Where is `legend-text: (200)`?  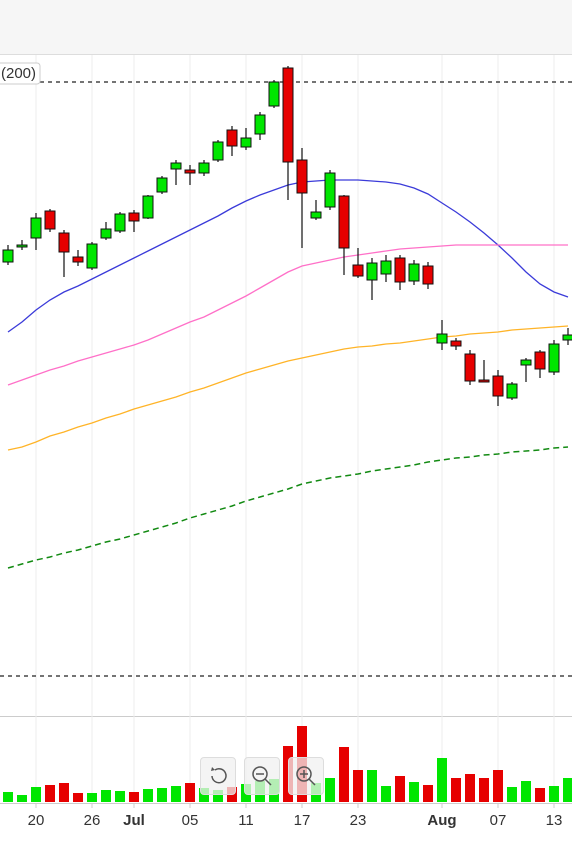
legend-text: (200) is located at coordinates (18, 73).